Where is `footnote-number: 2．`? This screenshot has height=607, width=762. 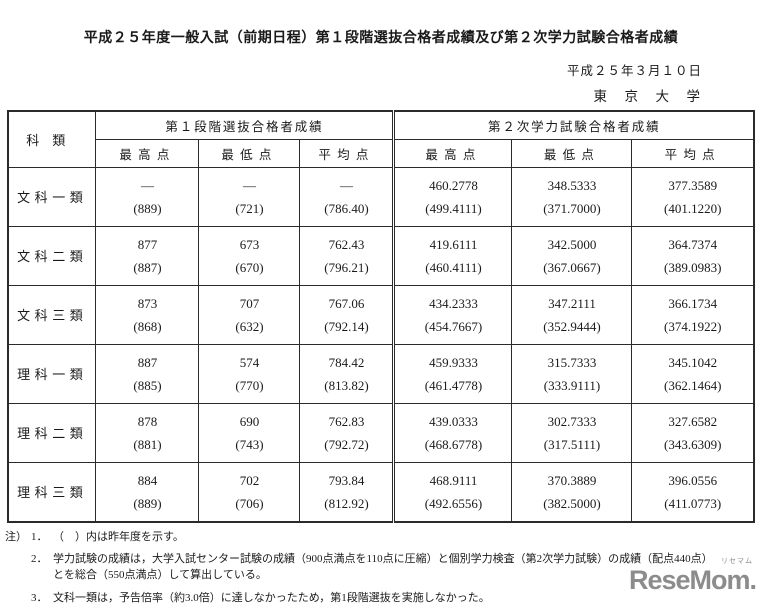 footnote-number: 2． is located at coordinates (39, 559).